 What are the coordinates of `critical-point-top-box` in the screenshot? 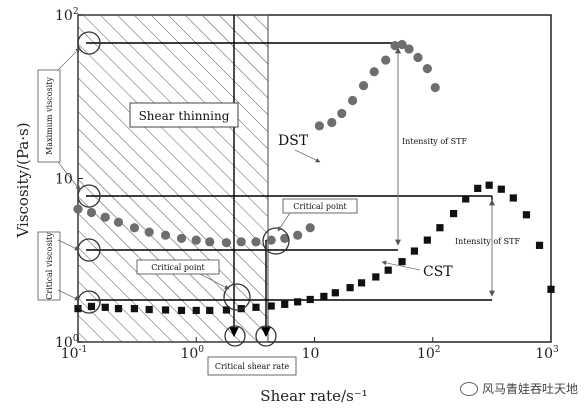 It's located at (320, 206).